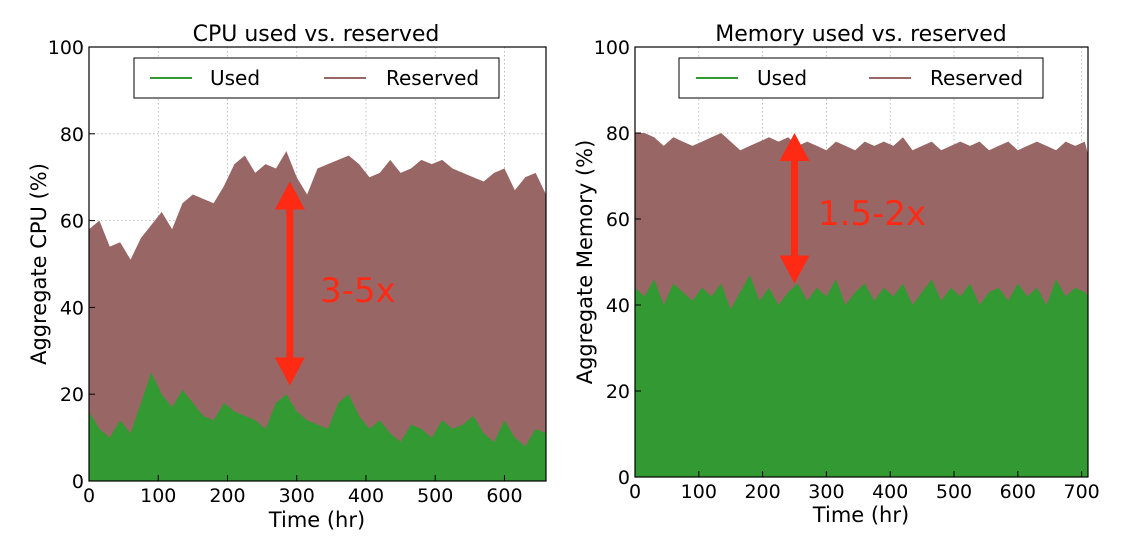 This screenshot has height=547, width=1124. Describe the element at coordinates (289, 195) in the screenshot. I see `cpu-annotation-head-up` at that location.